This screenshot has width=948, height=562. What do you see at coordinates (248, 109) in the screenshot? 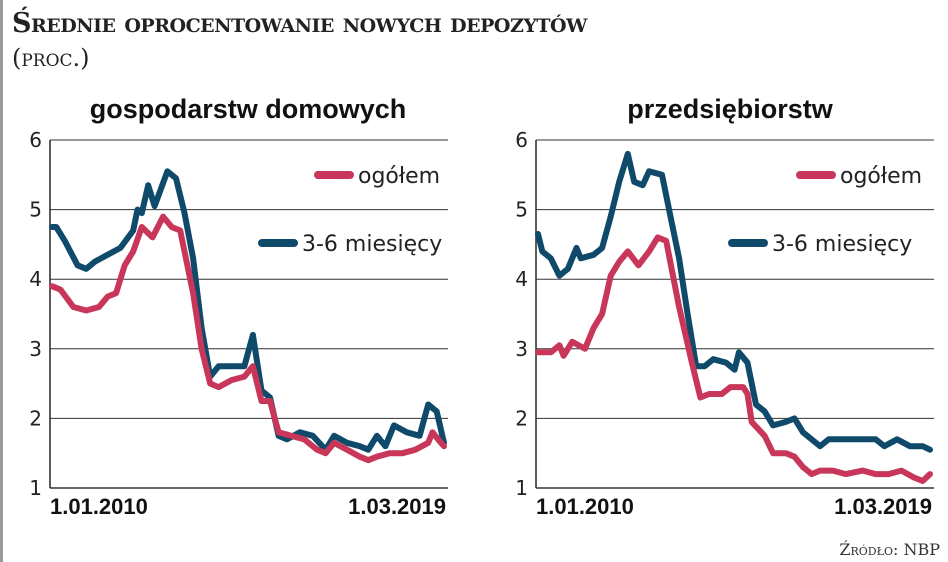
I see `panel-title: gospodarstw domowych` at bounding box center [248, 109].